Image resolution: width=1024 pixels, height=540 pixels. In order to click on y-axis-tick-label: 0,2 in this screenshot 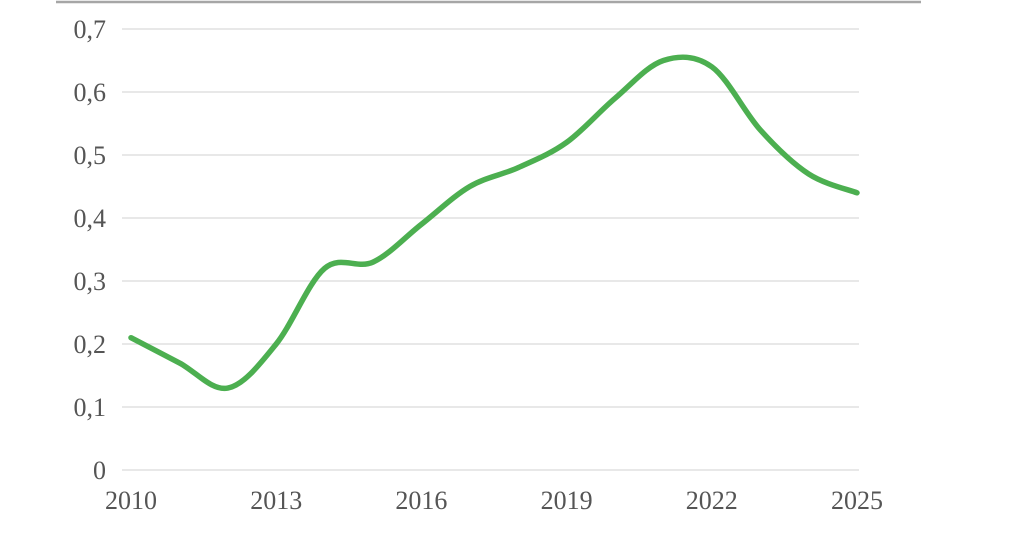, I will do `click(90, 344)`.